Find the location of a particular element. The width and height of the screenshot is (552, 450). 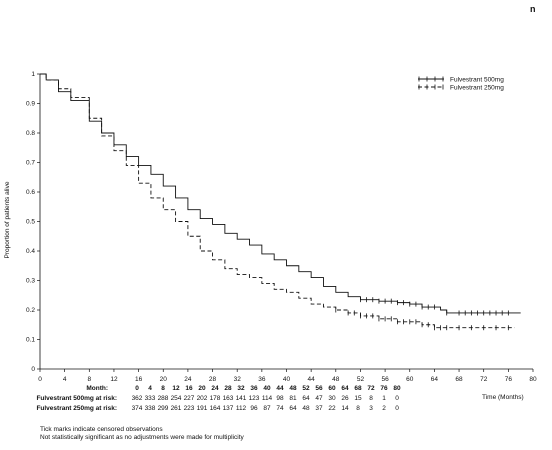

risk-table-cell: 22 is located at coordinates (332, 408).